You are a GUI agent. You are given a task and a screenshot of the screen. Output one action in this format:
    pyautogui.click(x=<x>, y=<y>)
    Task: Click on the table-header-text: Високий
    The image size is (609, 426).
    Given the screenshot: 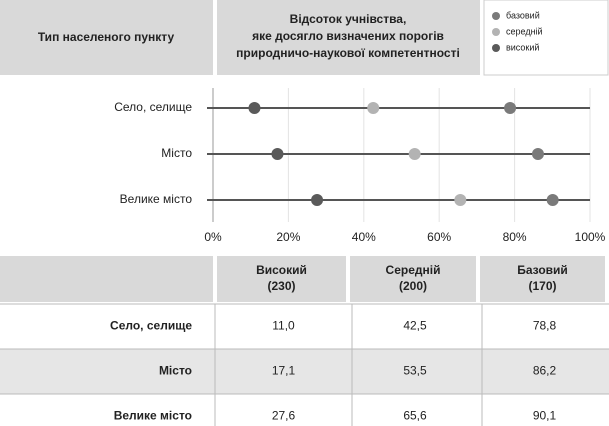 What is the action you would take?
    pyautogui.click(x=281, y=270)
    